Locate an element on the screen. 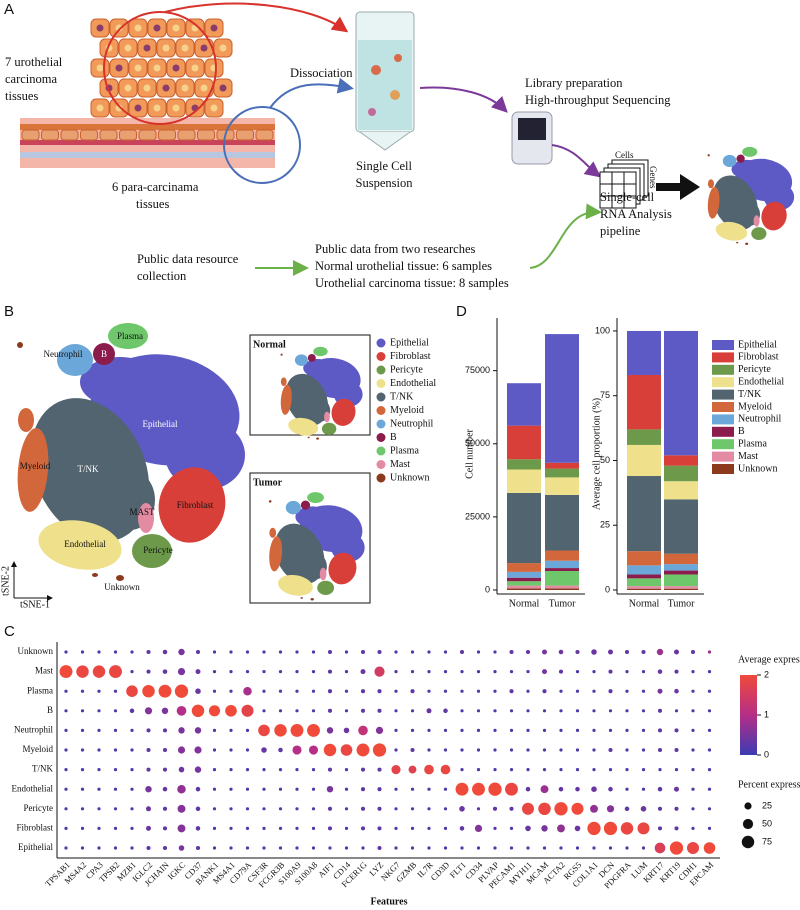  cluster-label: Neutrophil is located at coordinates (63, 354).